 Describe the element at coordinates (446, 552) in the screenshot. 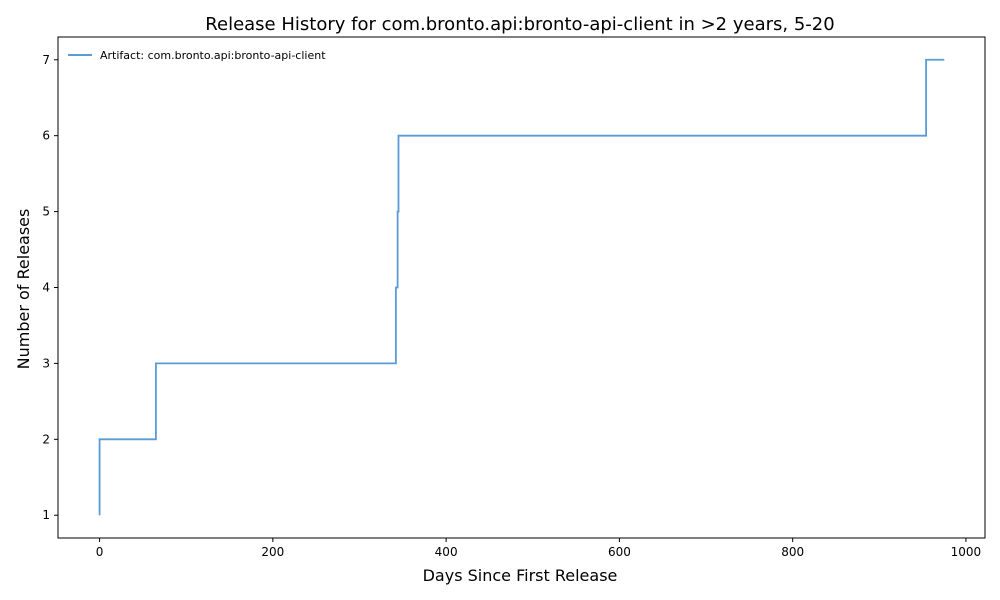

I see `x-tick-label: 400` at that location.